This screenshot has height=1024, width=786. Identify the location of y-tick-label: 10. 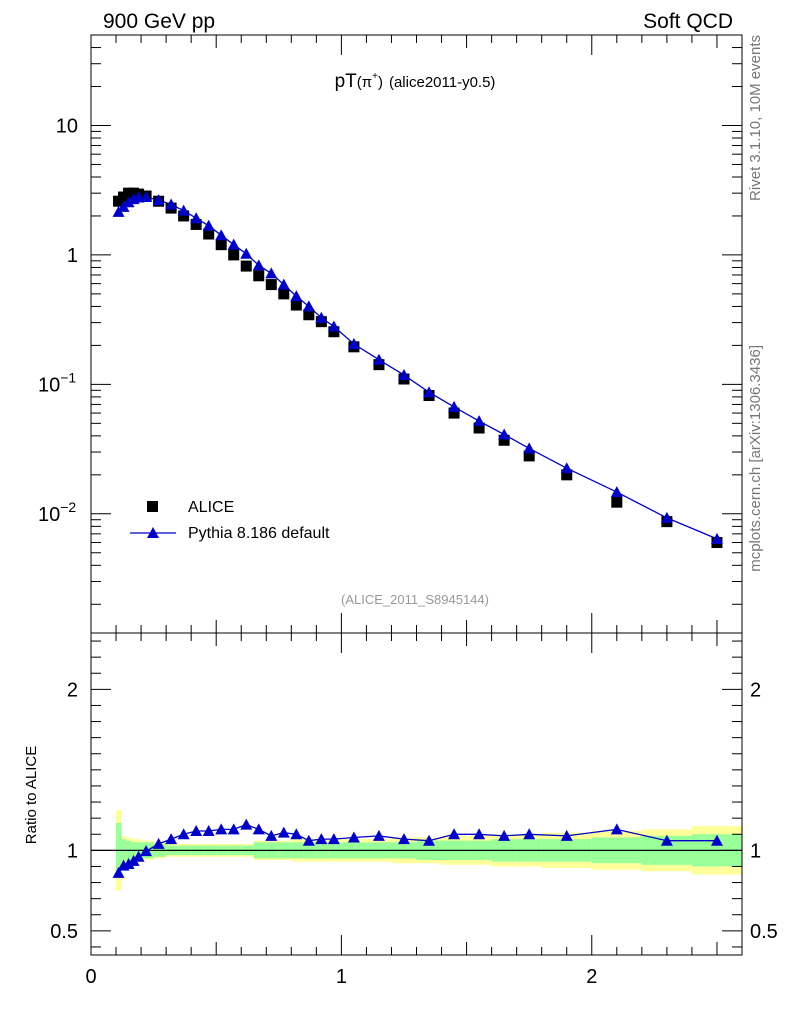
(67, 126).